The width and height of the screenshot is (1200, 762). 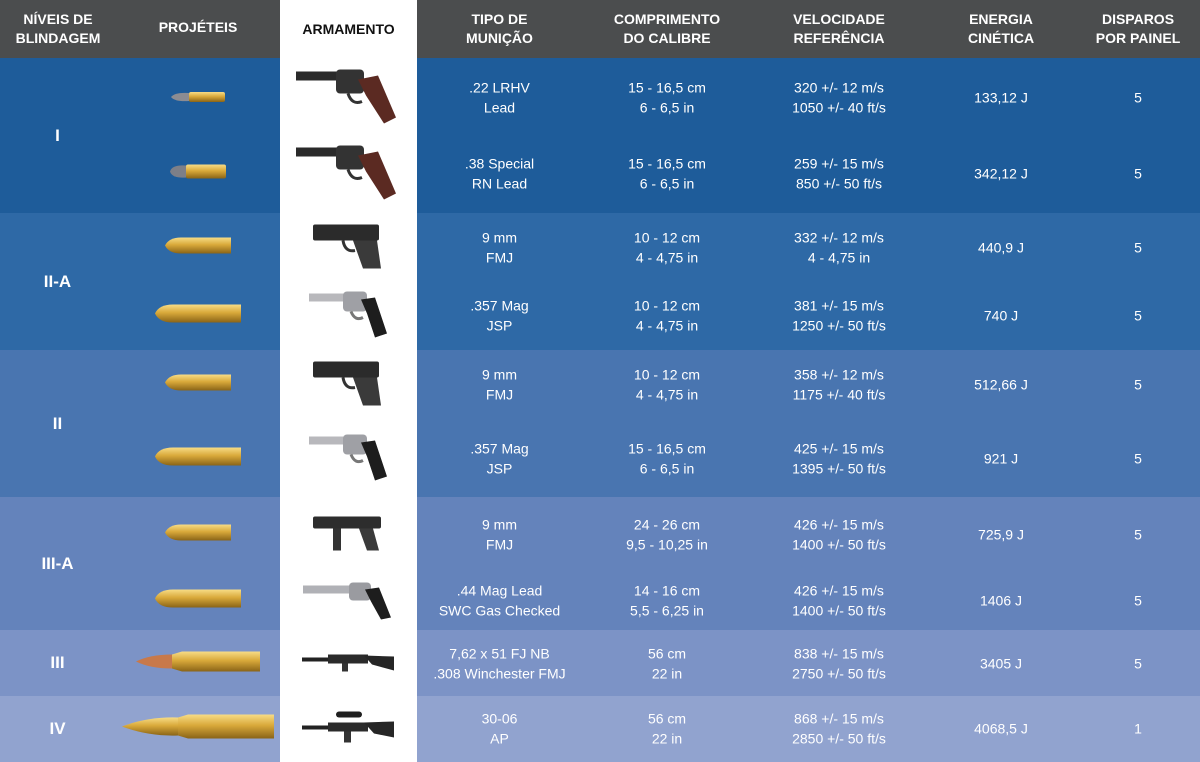 I want to click on comprimento-cell: 14 - 16 cm 5,5 - 6,25 in, so click(x=667, y=601).